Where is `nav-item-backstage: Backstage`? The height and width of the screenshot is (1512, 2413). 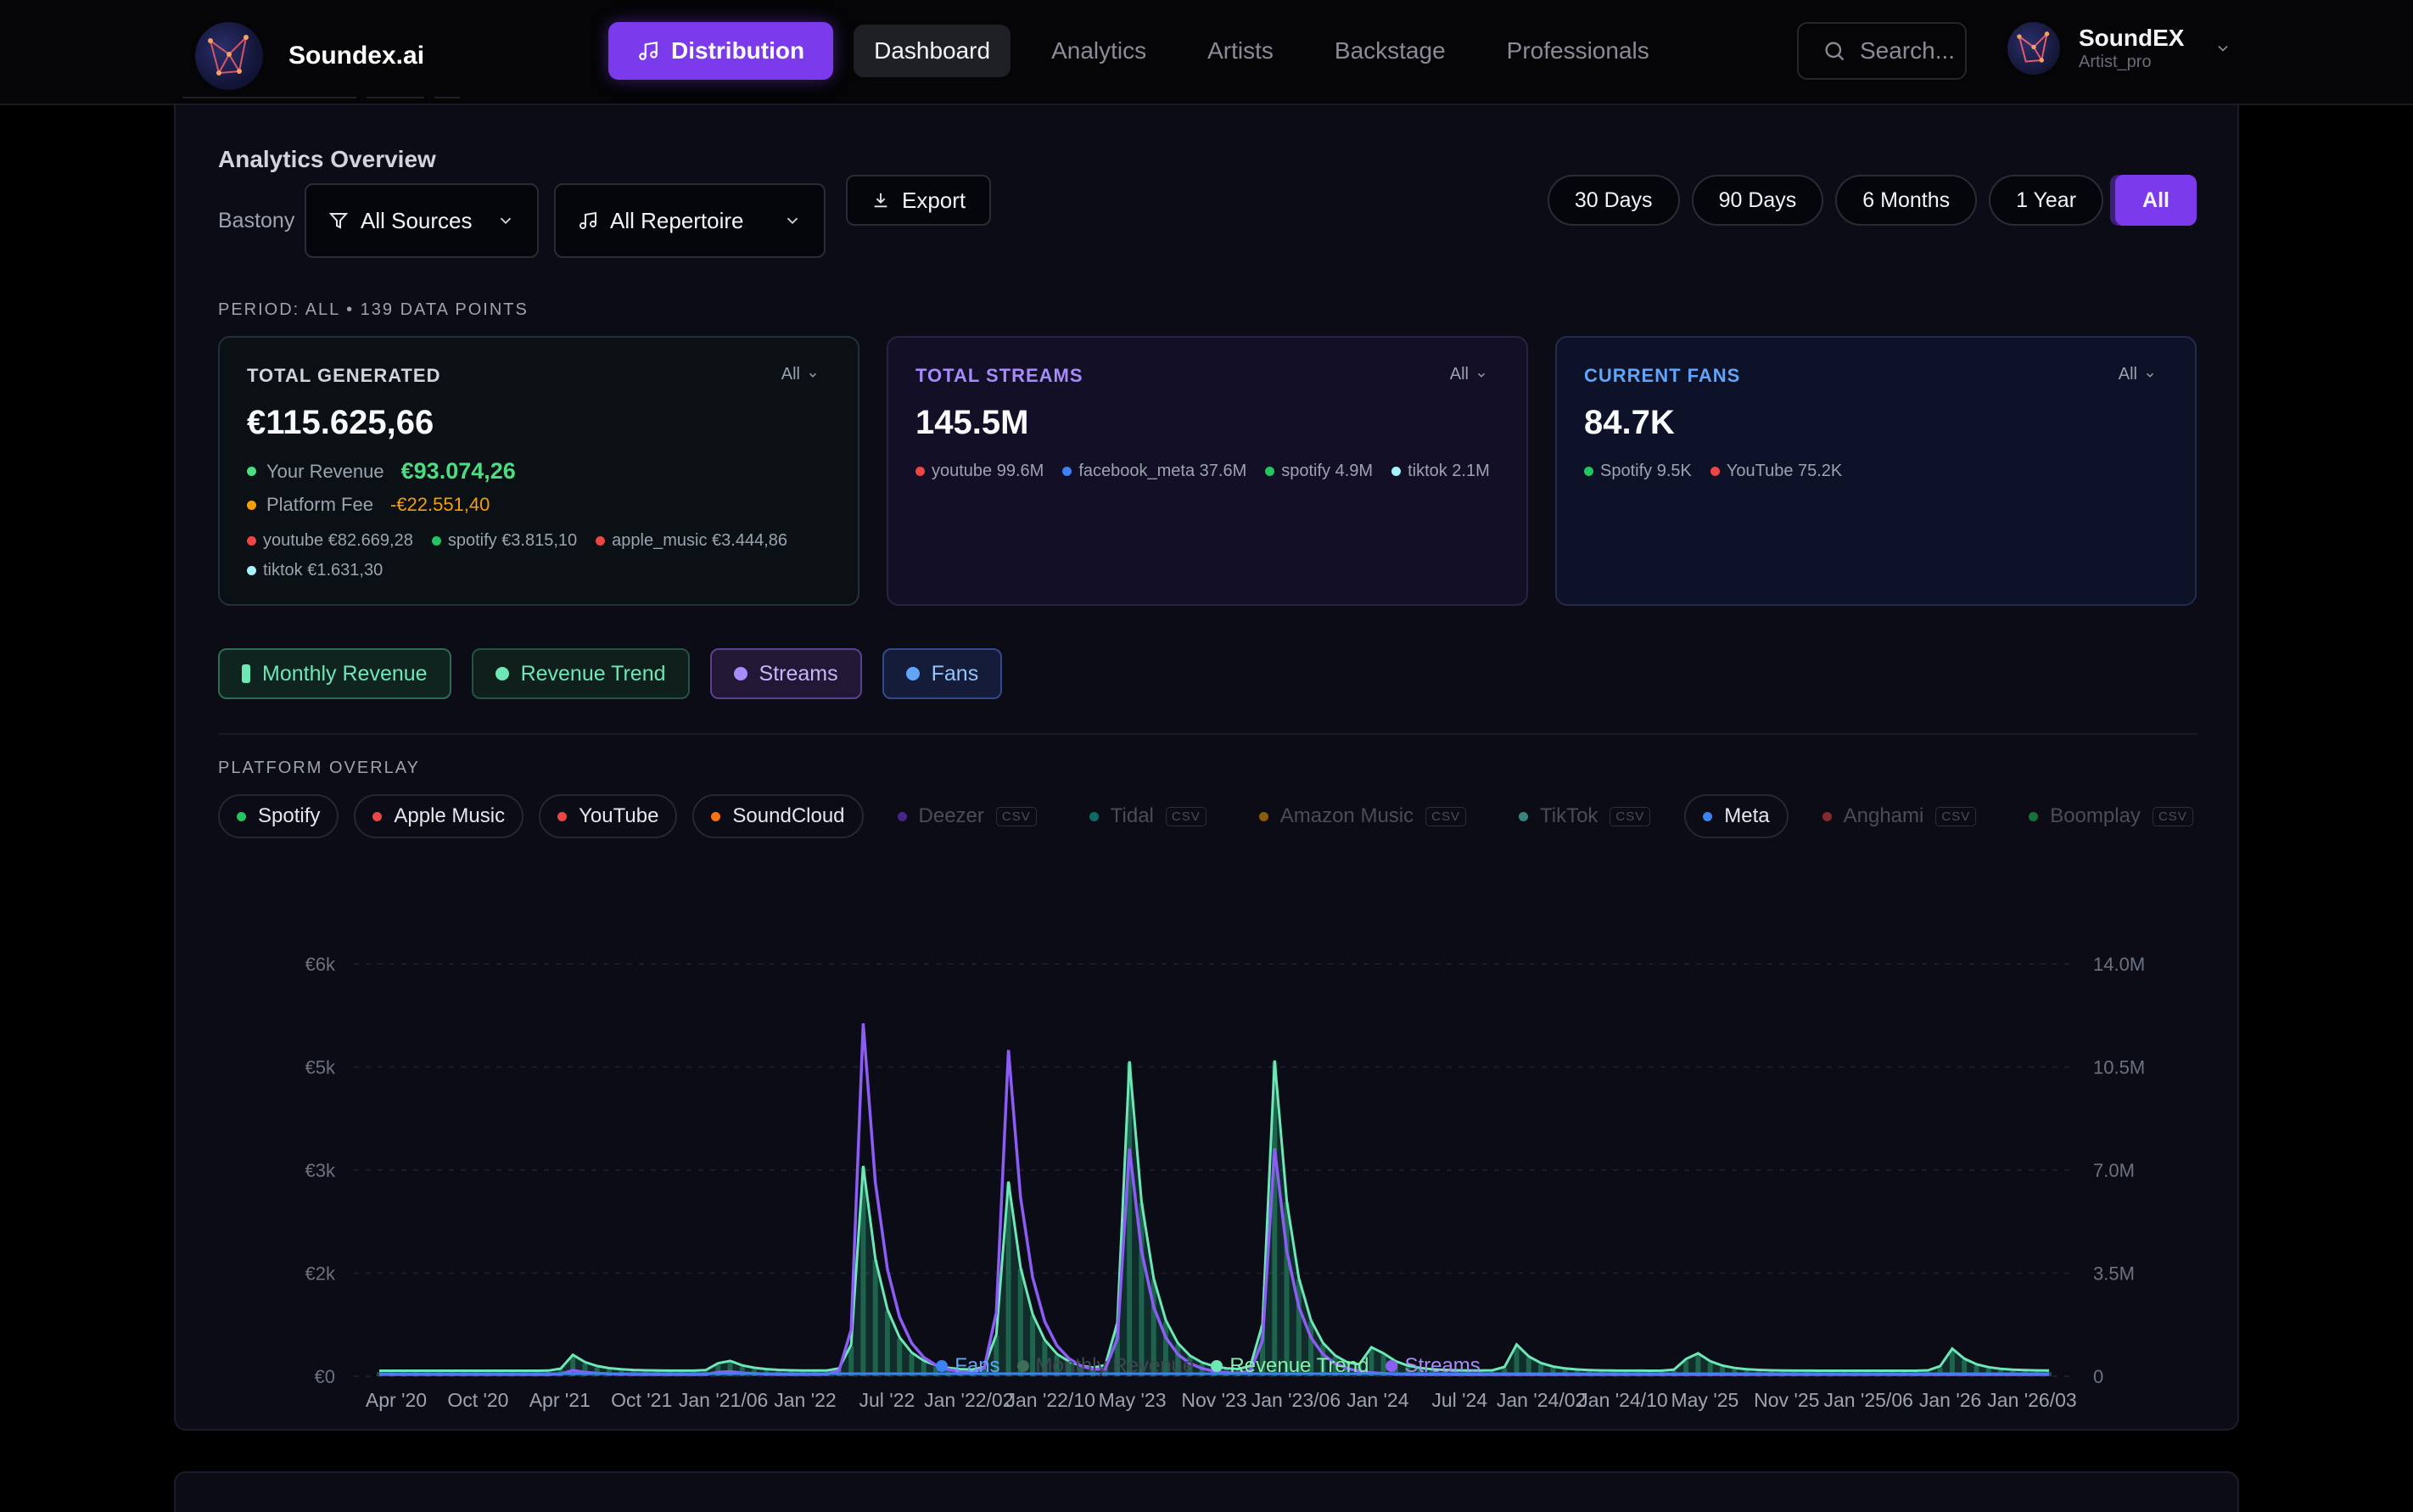 nav-item-backstage: Backstage is located at coordinates (1390, 51).